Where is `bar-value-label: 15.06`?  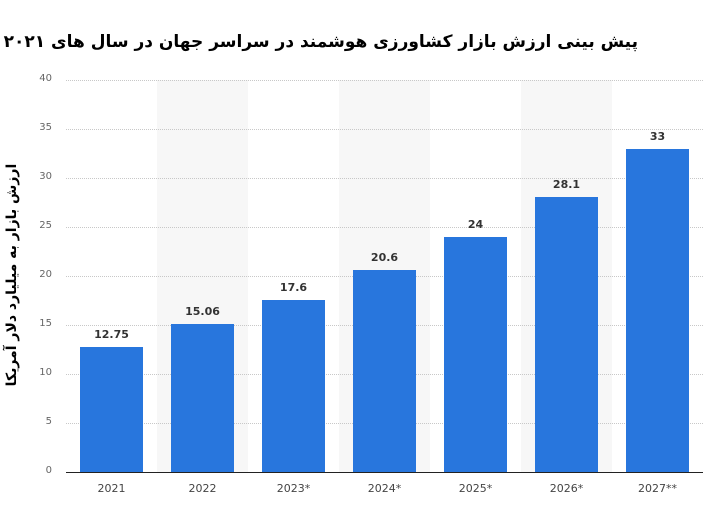
bar-value-label: 15.06 is located at coordinates (202, 312).